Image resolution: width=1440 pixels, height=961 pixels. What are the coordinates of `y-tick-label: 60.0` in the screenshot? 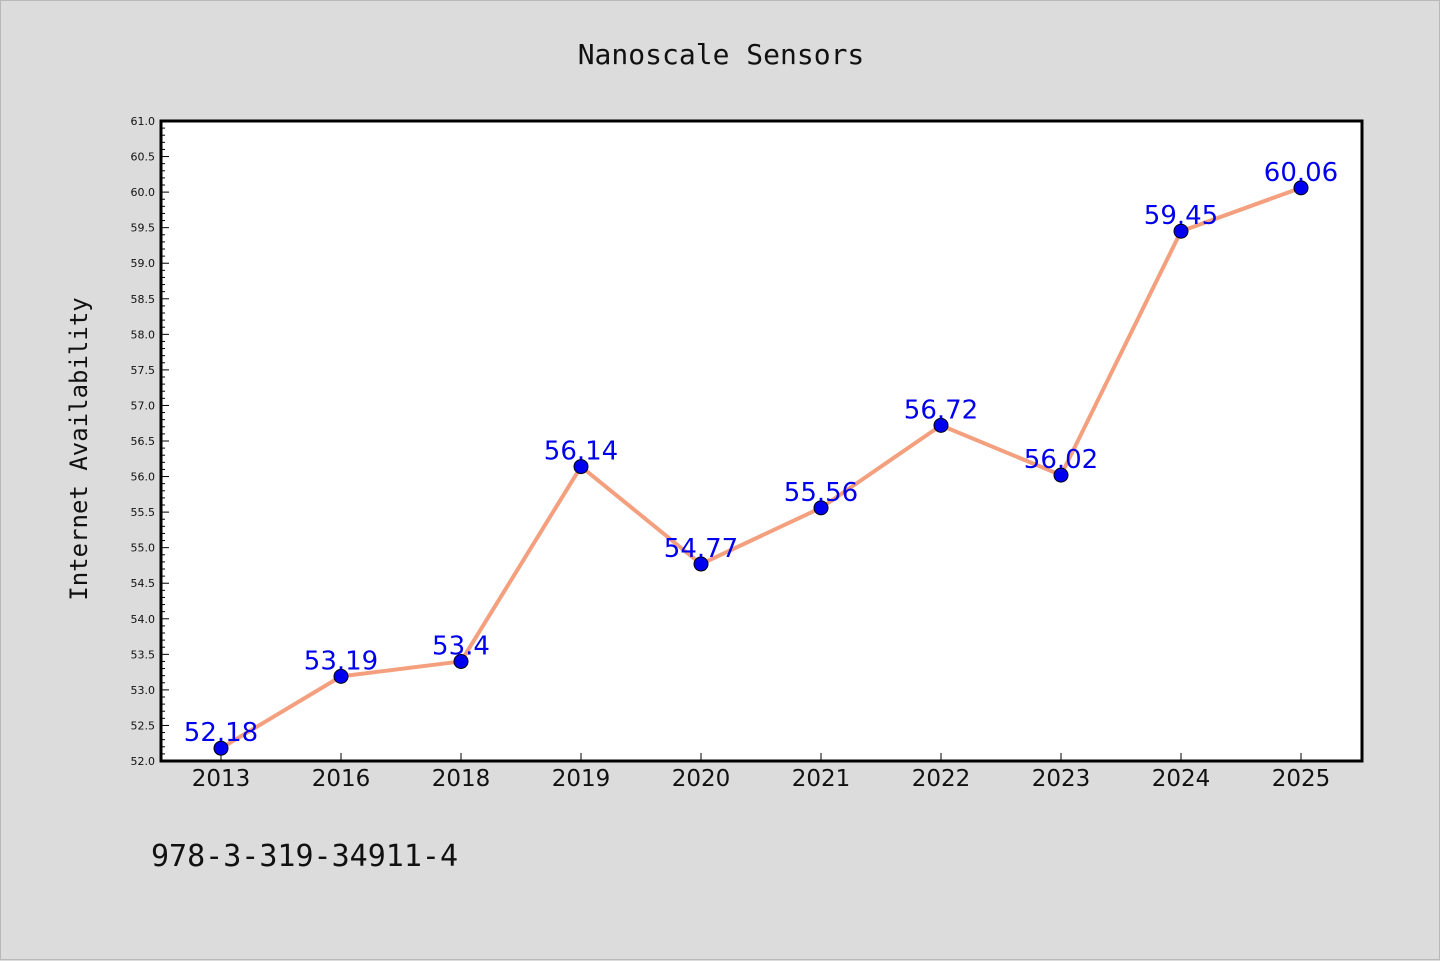 It's located at (143, 192).